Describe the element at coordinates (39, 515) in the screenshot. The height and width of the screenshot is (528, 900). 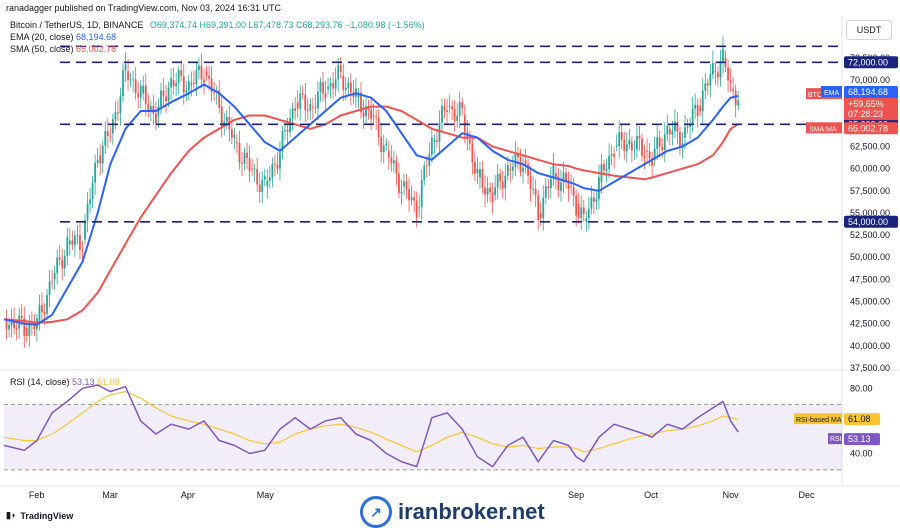
I see `tradingview-logo: ▮◗ TradingView` at that location.